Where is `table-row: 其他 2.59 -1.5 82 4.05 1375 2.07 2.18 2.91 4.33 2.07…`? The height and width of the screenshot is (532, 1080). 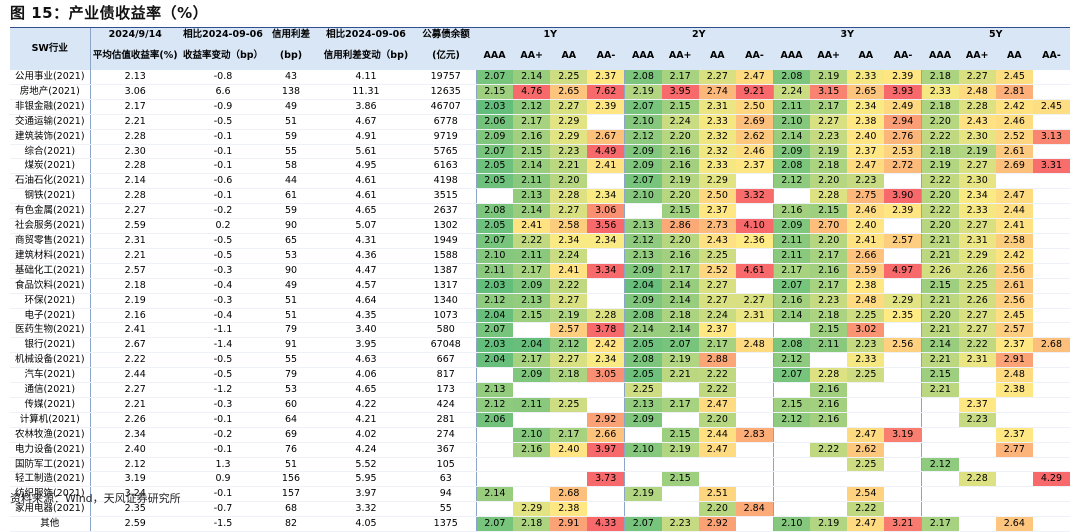 table-row: 其他 2.59 -1.5 82 4.05 1375 2.07 2.18 2.91 4.33 2.07… is located at coordinates (540, 524).